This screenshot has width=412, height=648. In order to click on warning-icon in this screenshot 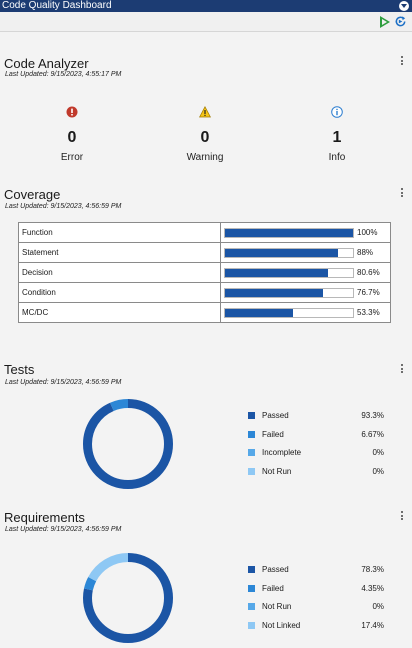, I will do `click(205, 112)`.